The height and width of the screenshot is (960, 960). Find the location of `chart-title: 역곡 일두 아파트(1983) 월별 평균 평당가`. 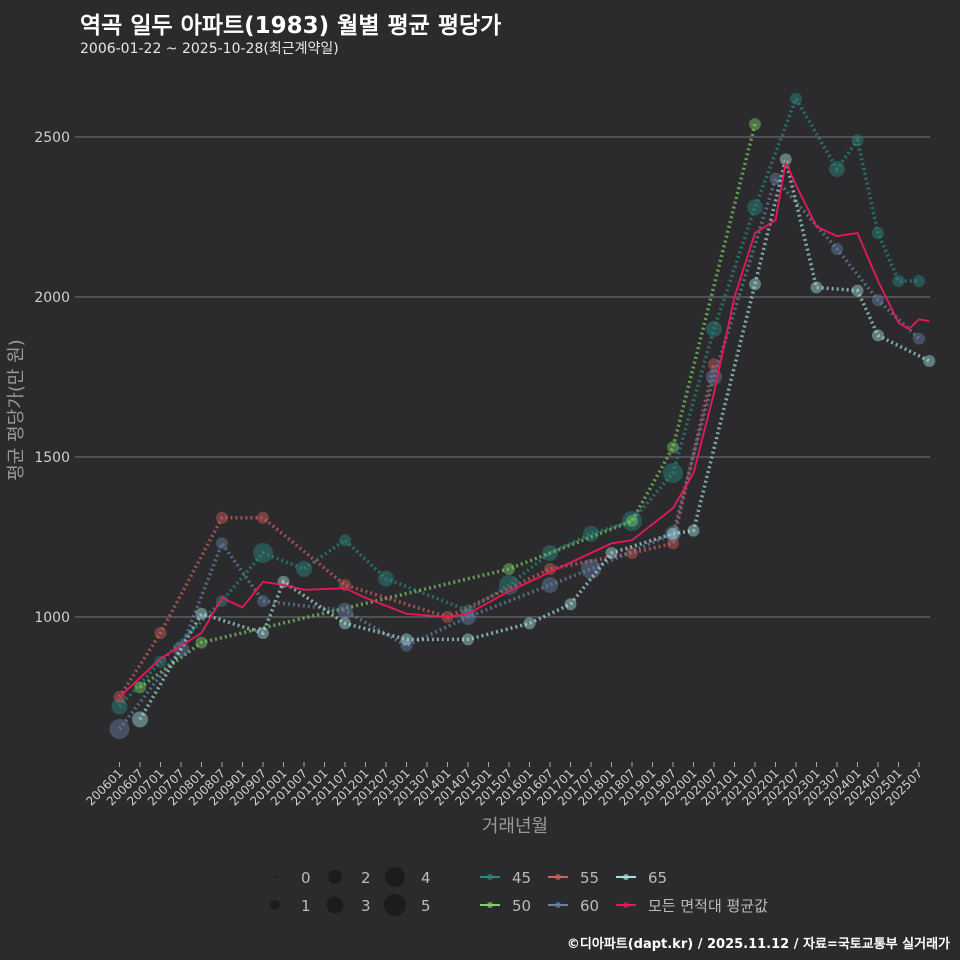

chart-title: 역곡 일두 아파트(1983) 월별 평균 평당가 is located at coordinates (291, 26).